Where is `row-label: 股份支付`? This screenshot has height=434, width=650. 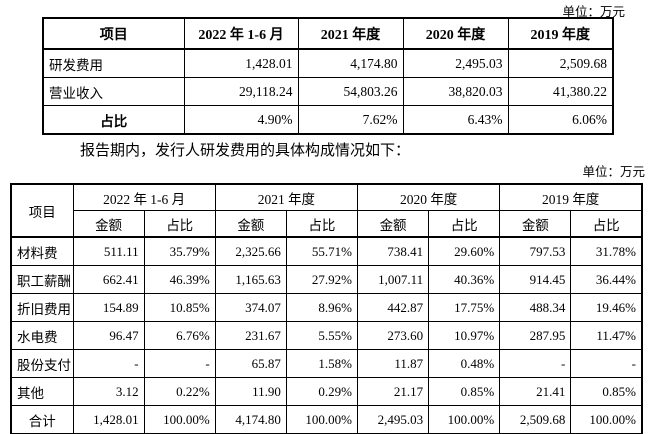
row-label: 股份支付 is located at coordinates (42, 363).